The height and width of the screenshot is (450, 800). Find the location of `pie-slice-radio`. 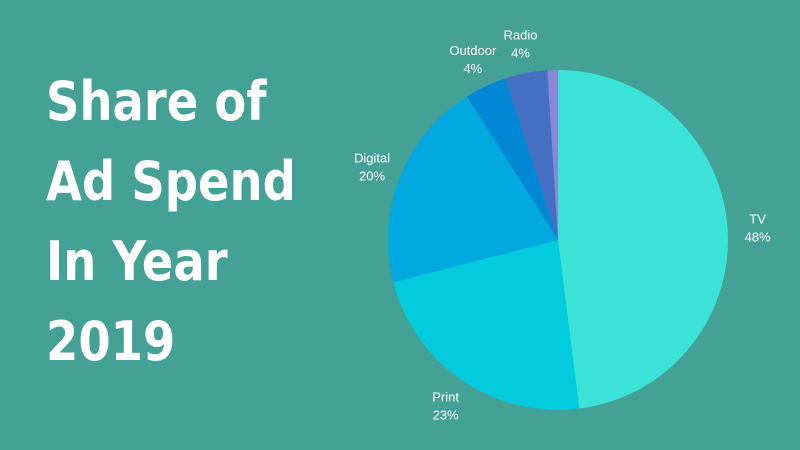

pie-slice-radio is located at coordinates (531, 155).